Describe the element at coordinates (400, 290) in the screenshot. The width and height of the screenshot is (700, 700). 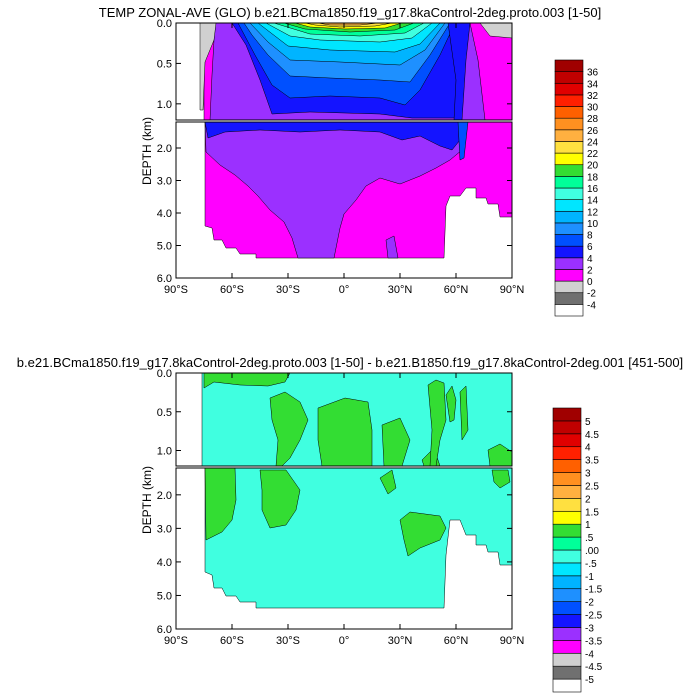
I see `x-tick-label: 30°N` at that location.